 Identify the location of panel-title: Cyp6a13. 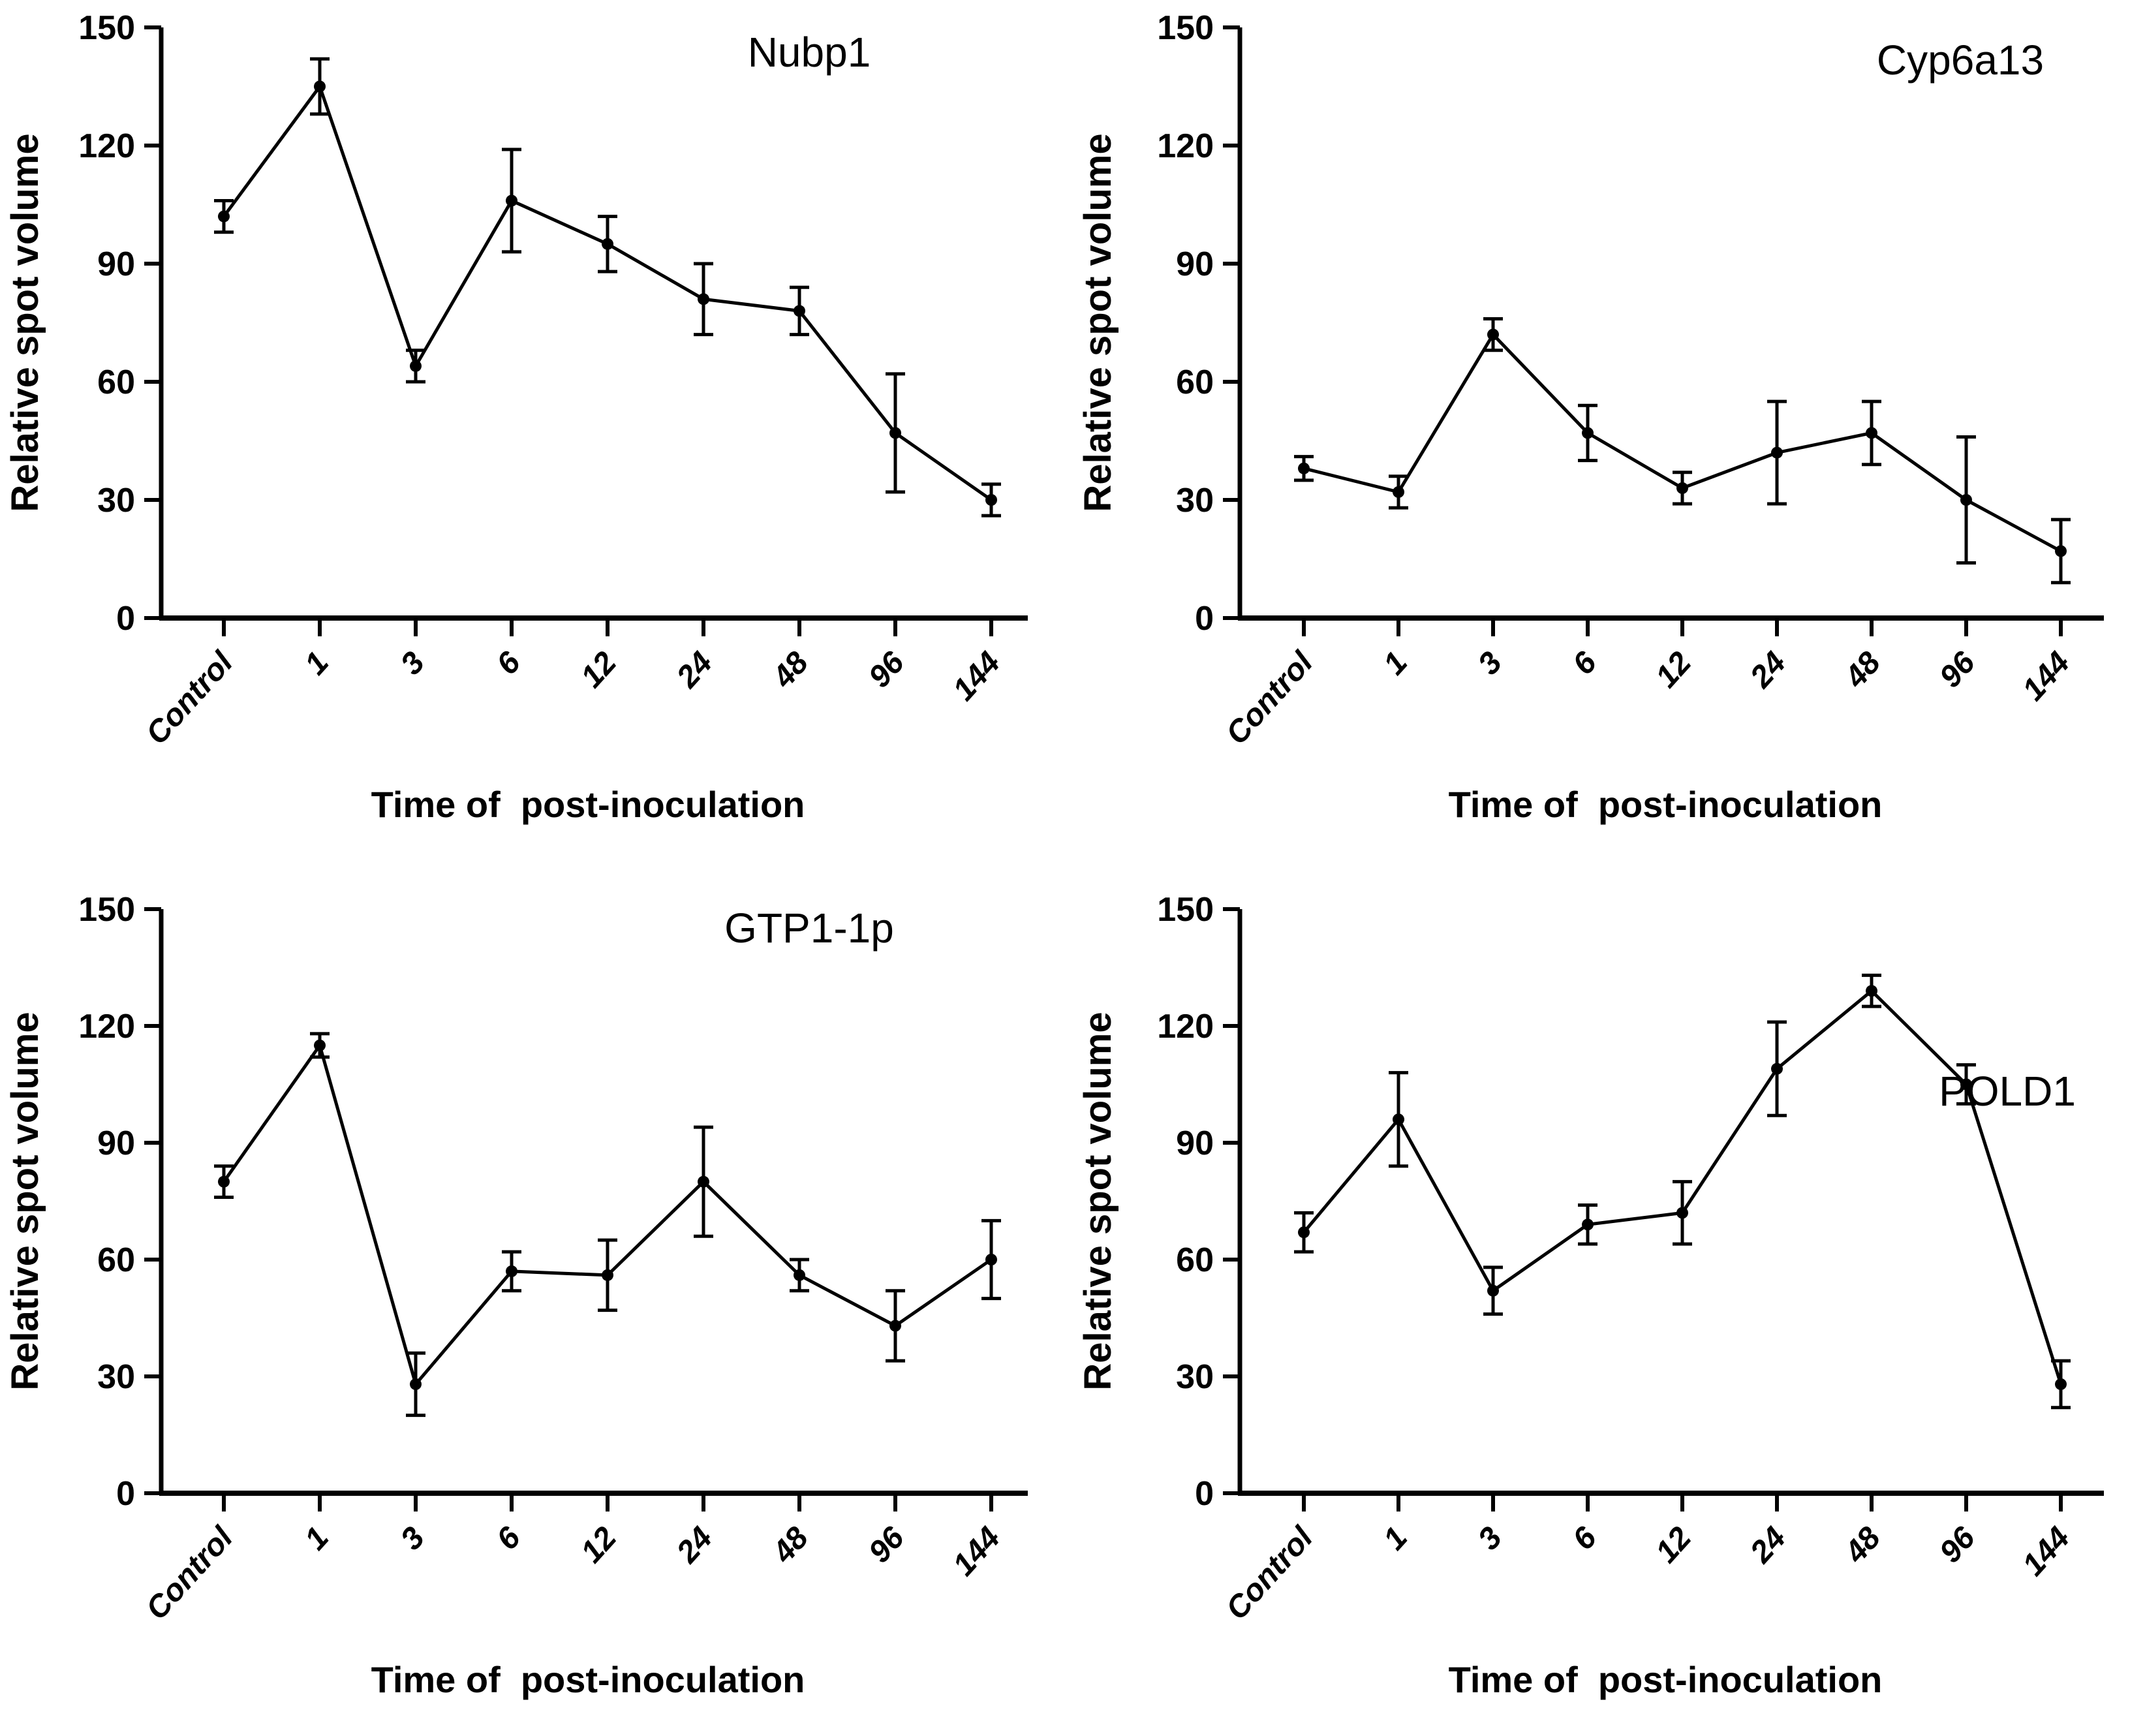
(1960, 61).